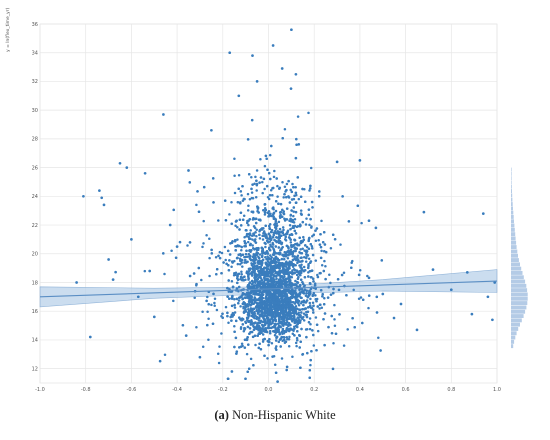  I want to click on regression-line, so click(268, 289).